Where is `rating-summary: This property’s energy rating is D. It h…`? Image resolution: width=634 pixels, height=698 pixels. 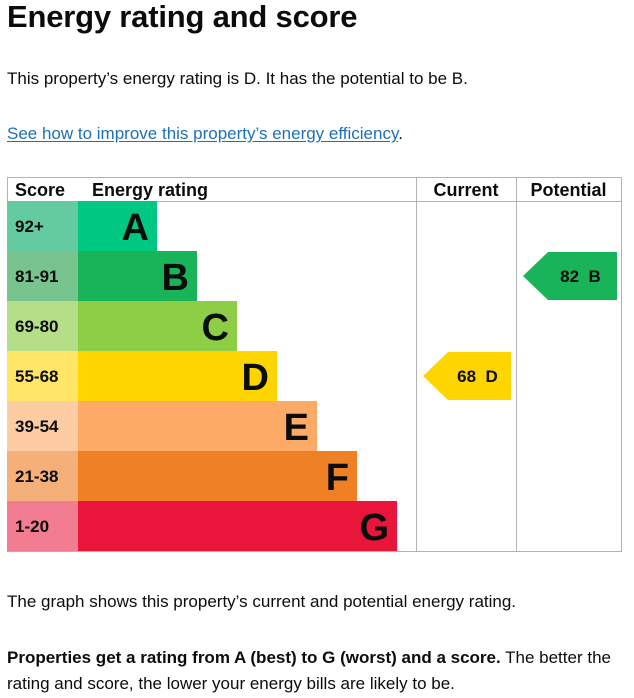
rating-summary: This property’s energy rating is D. It h… is located at coordinates (237, 78).